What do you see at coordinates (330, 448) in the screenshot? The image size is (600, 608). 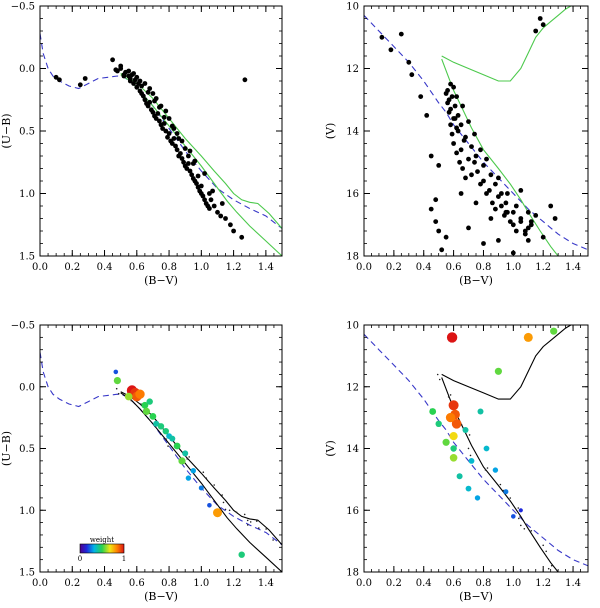 I see `y-axis-label: (V)` at bounding box center [330, 448].